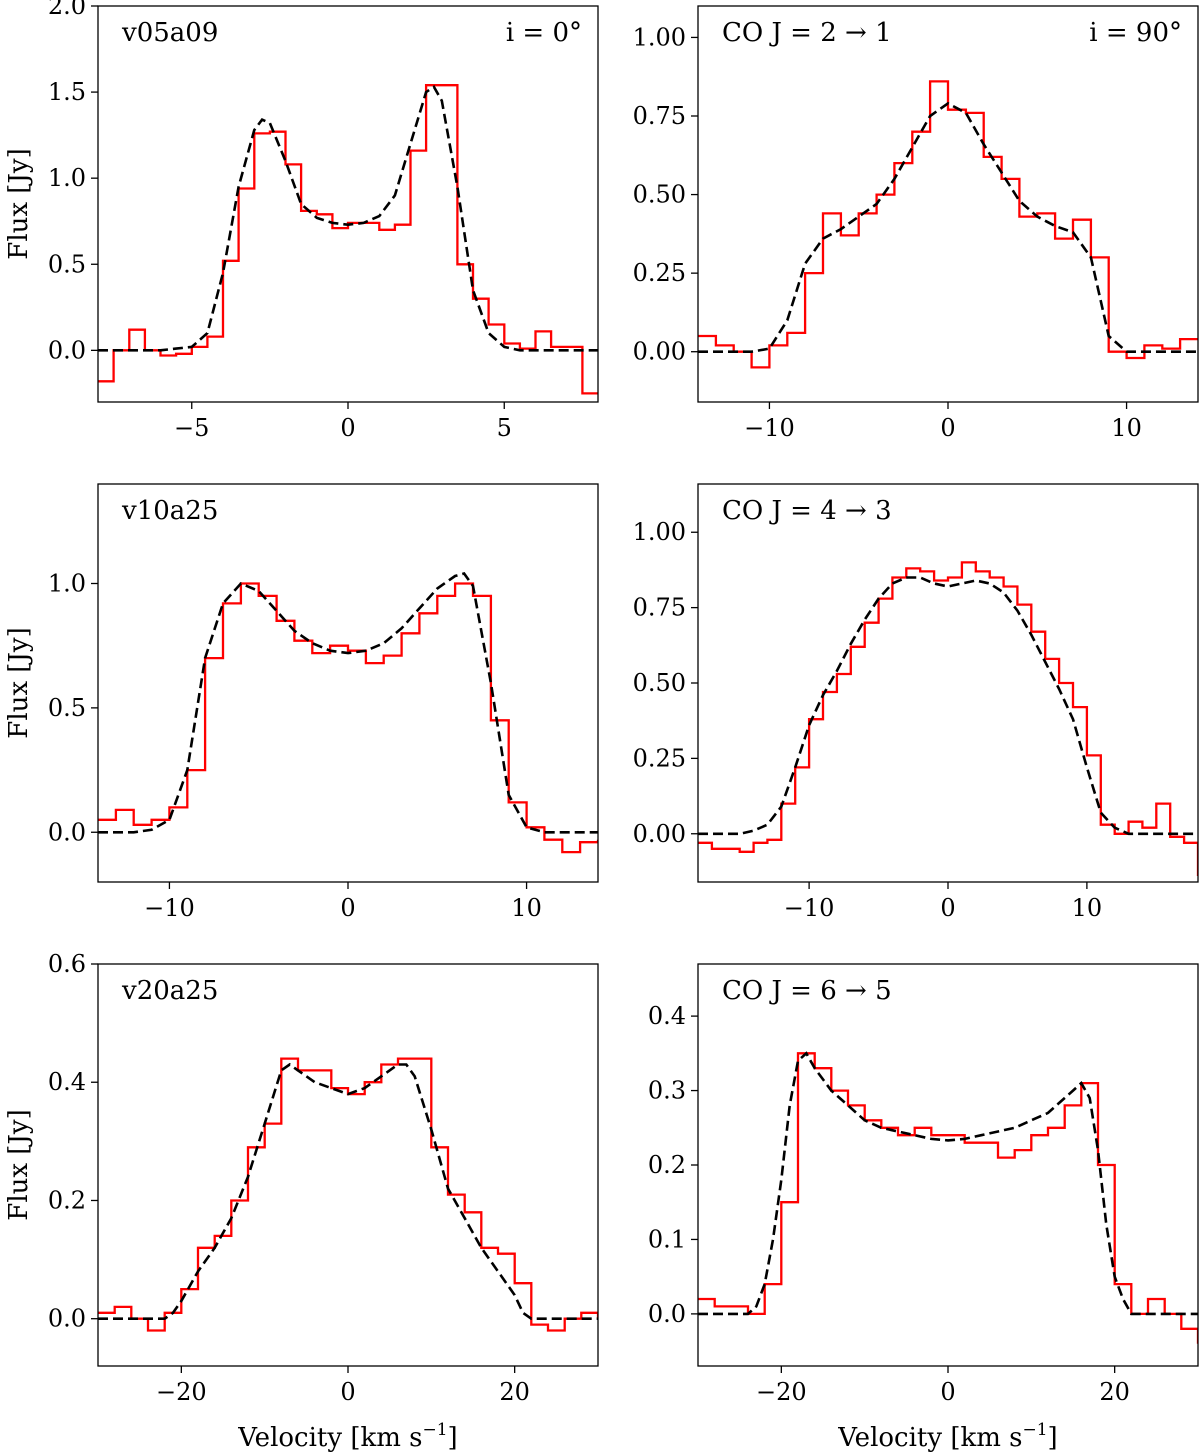 This screenshot has height=1455, width=1200. Describe the element at coordinates (544, 33) in the screenshot. I see `inclination-label: i = 0°` at that location.